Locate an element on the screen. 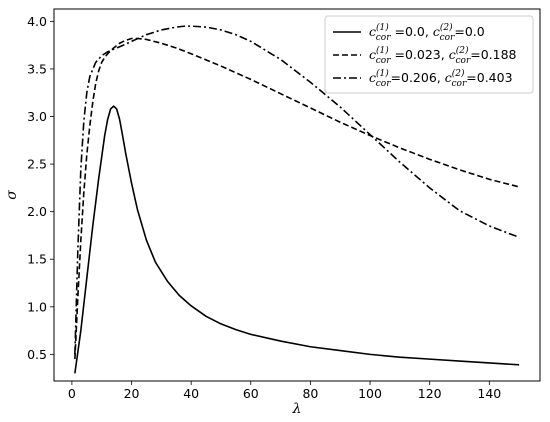 The width and height of the screenshot is (550, 422). legend-entry-1: c(1) cor =0.0, c(2) cor=0.0 is located at coordinates (427, 32).